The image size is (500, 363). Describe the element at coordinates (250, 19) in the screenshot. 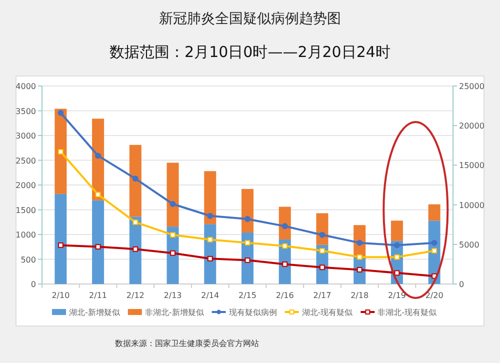

I see `chart-title: 新冠肺炎全国疑似病例趋势图` at that location.